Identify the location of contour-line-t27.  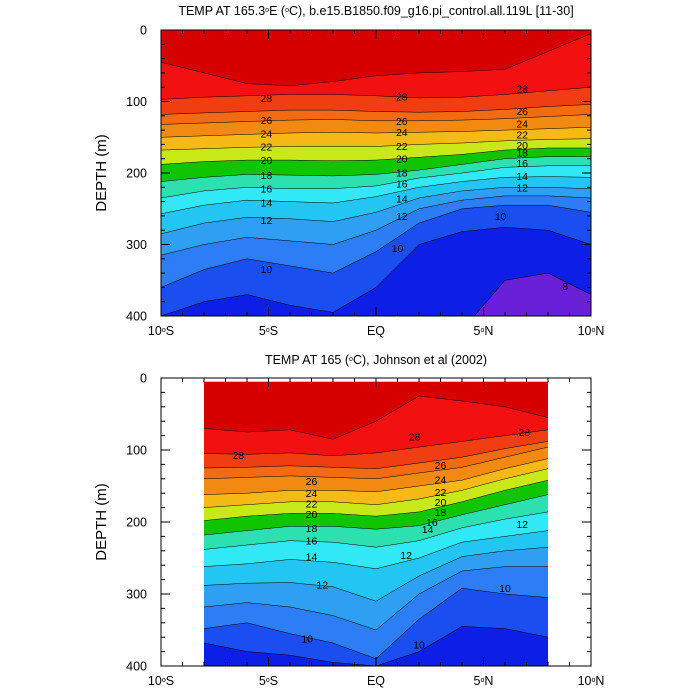
(376, 455).